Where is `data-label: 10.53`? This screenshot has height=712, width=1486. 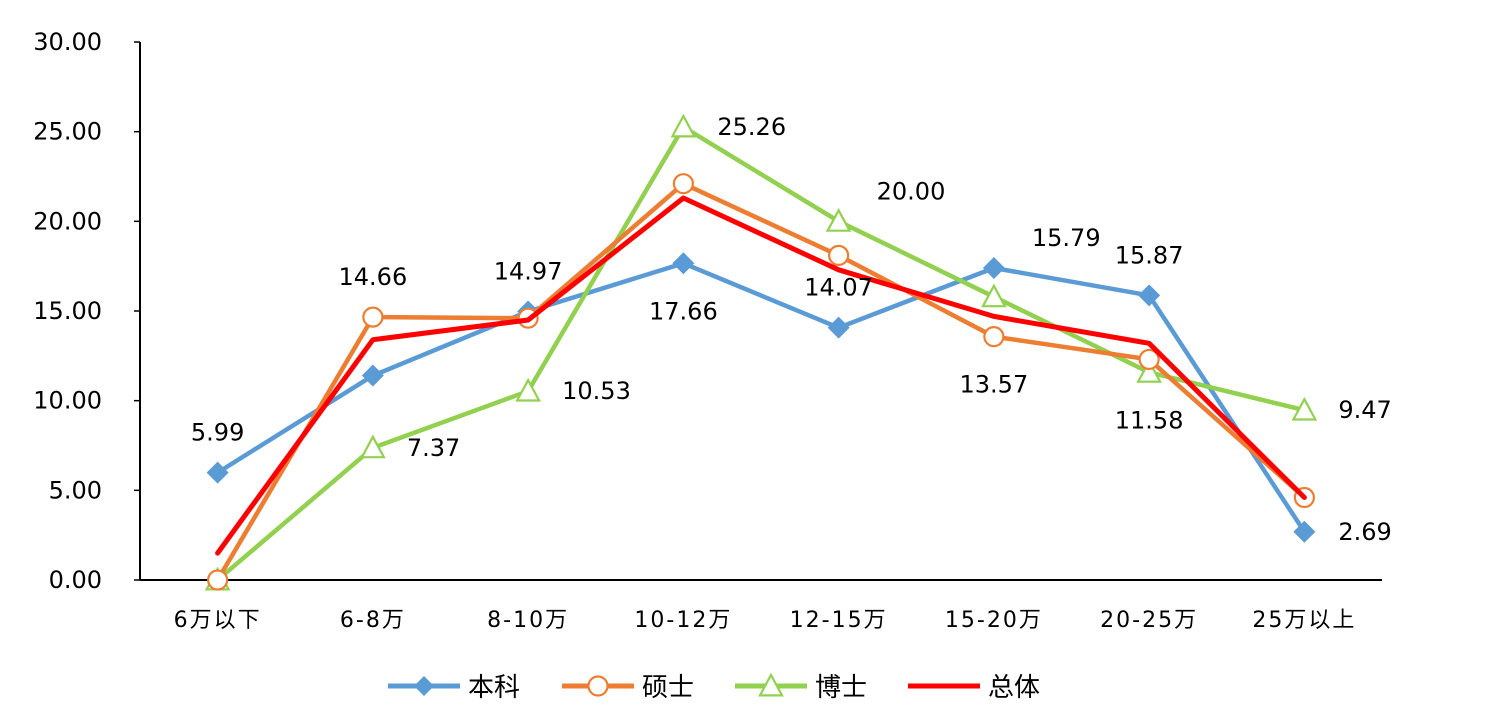
data-label: 10.53 is located at coordinates (596, 391).